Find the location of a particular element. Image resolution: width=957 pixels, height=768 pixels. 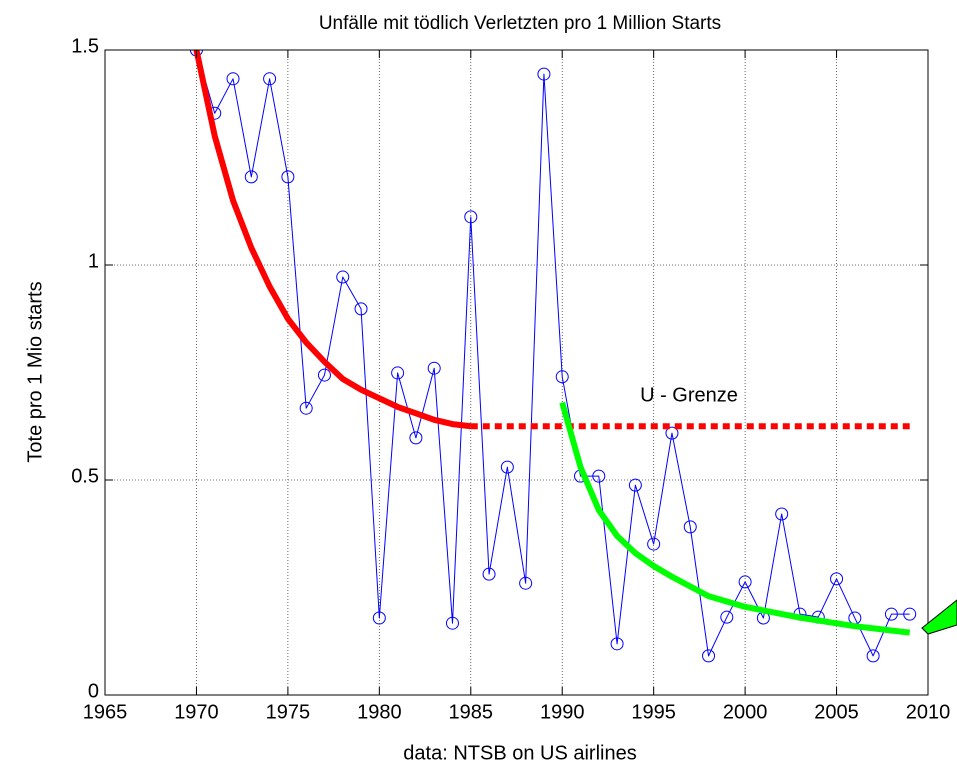

x-tick-label: 2010 is located at coordinates (928, 712).